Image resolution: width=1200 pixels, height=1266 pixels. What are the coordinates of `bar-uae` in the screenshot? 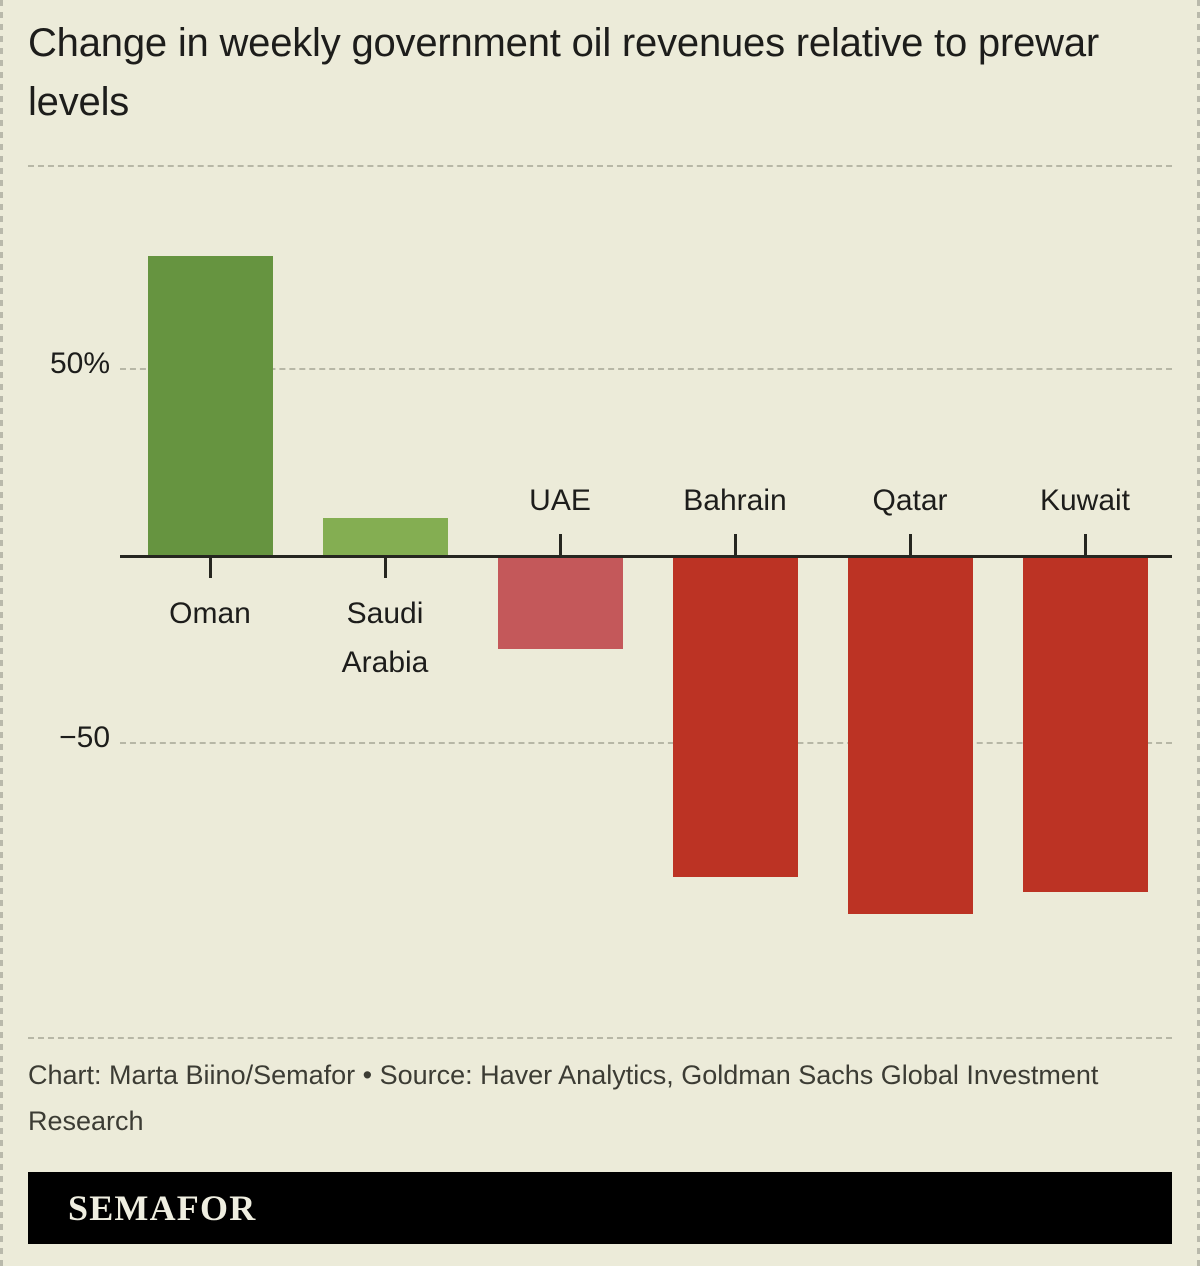 It's located at (560, 602).